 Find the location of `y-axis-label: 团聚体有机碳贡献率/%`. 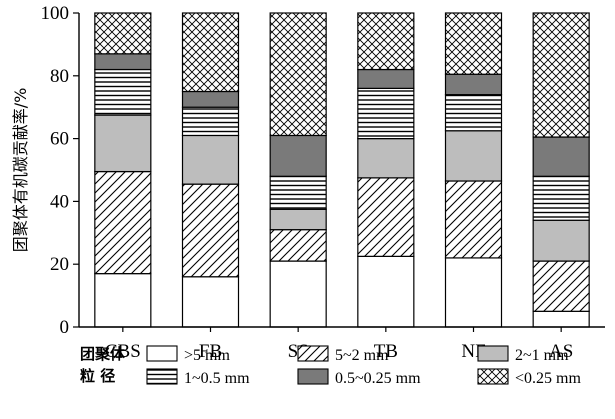

y-axis-label: 团聚体有机碳贡献率/% is located at coordinates (20, 170).